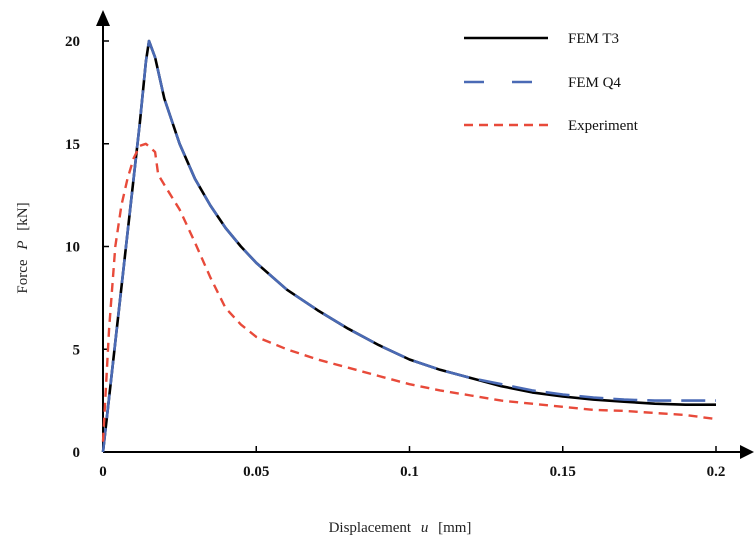  Describe the element at coordinates (72, 145) in the screenshot. I see `y-tick-label: 15` at that location.